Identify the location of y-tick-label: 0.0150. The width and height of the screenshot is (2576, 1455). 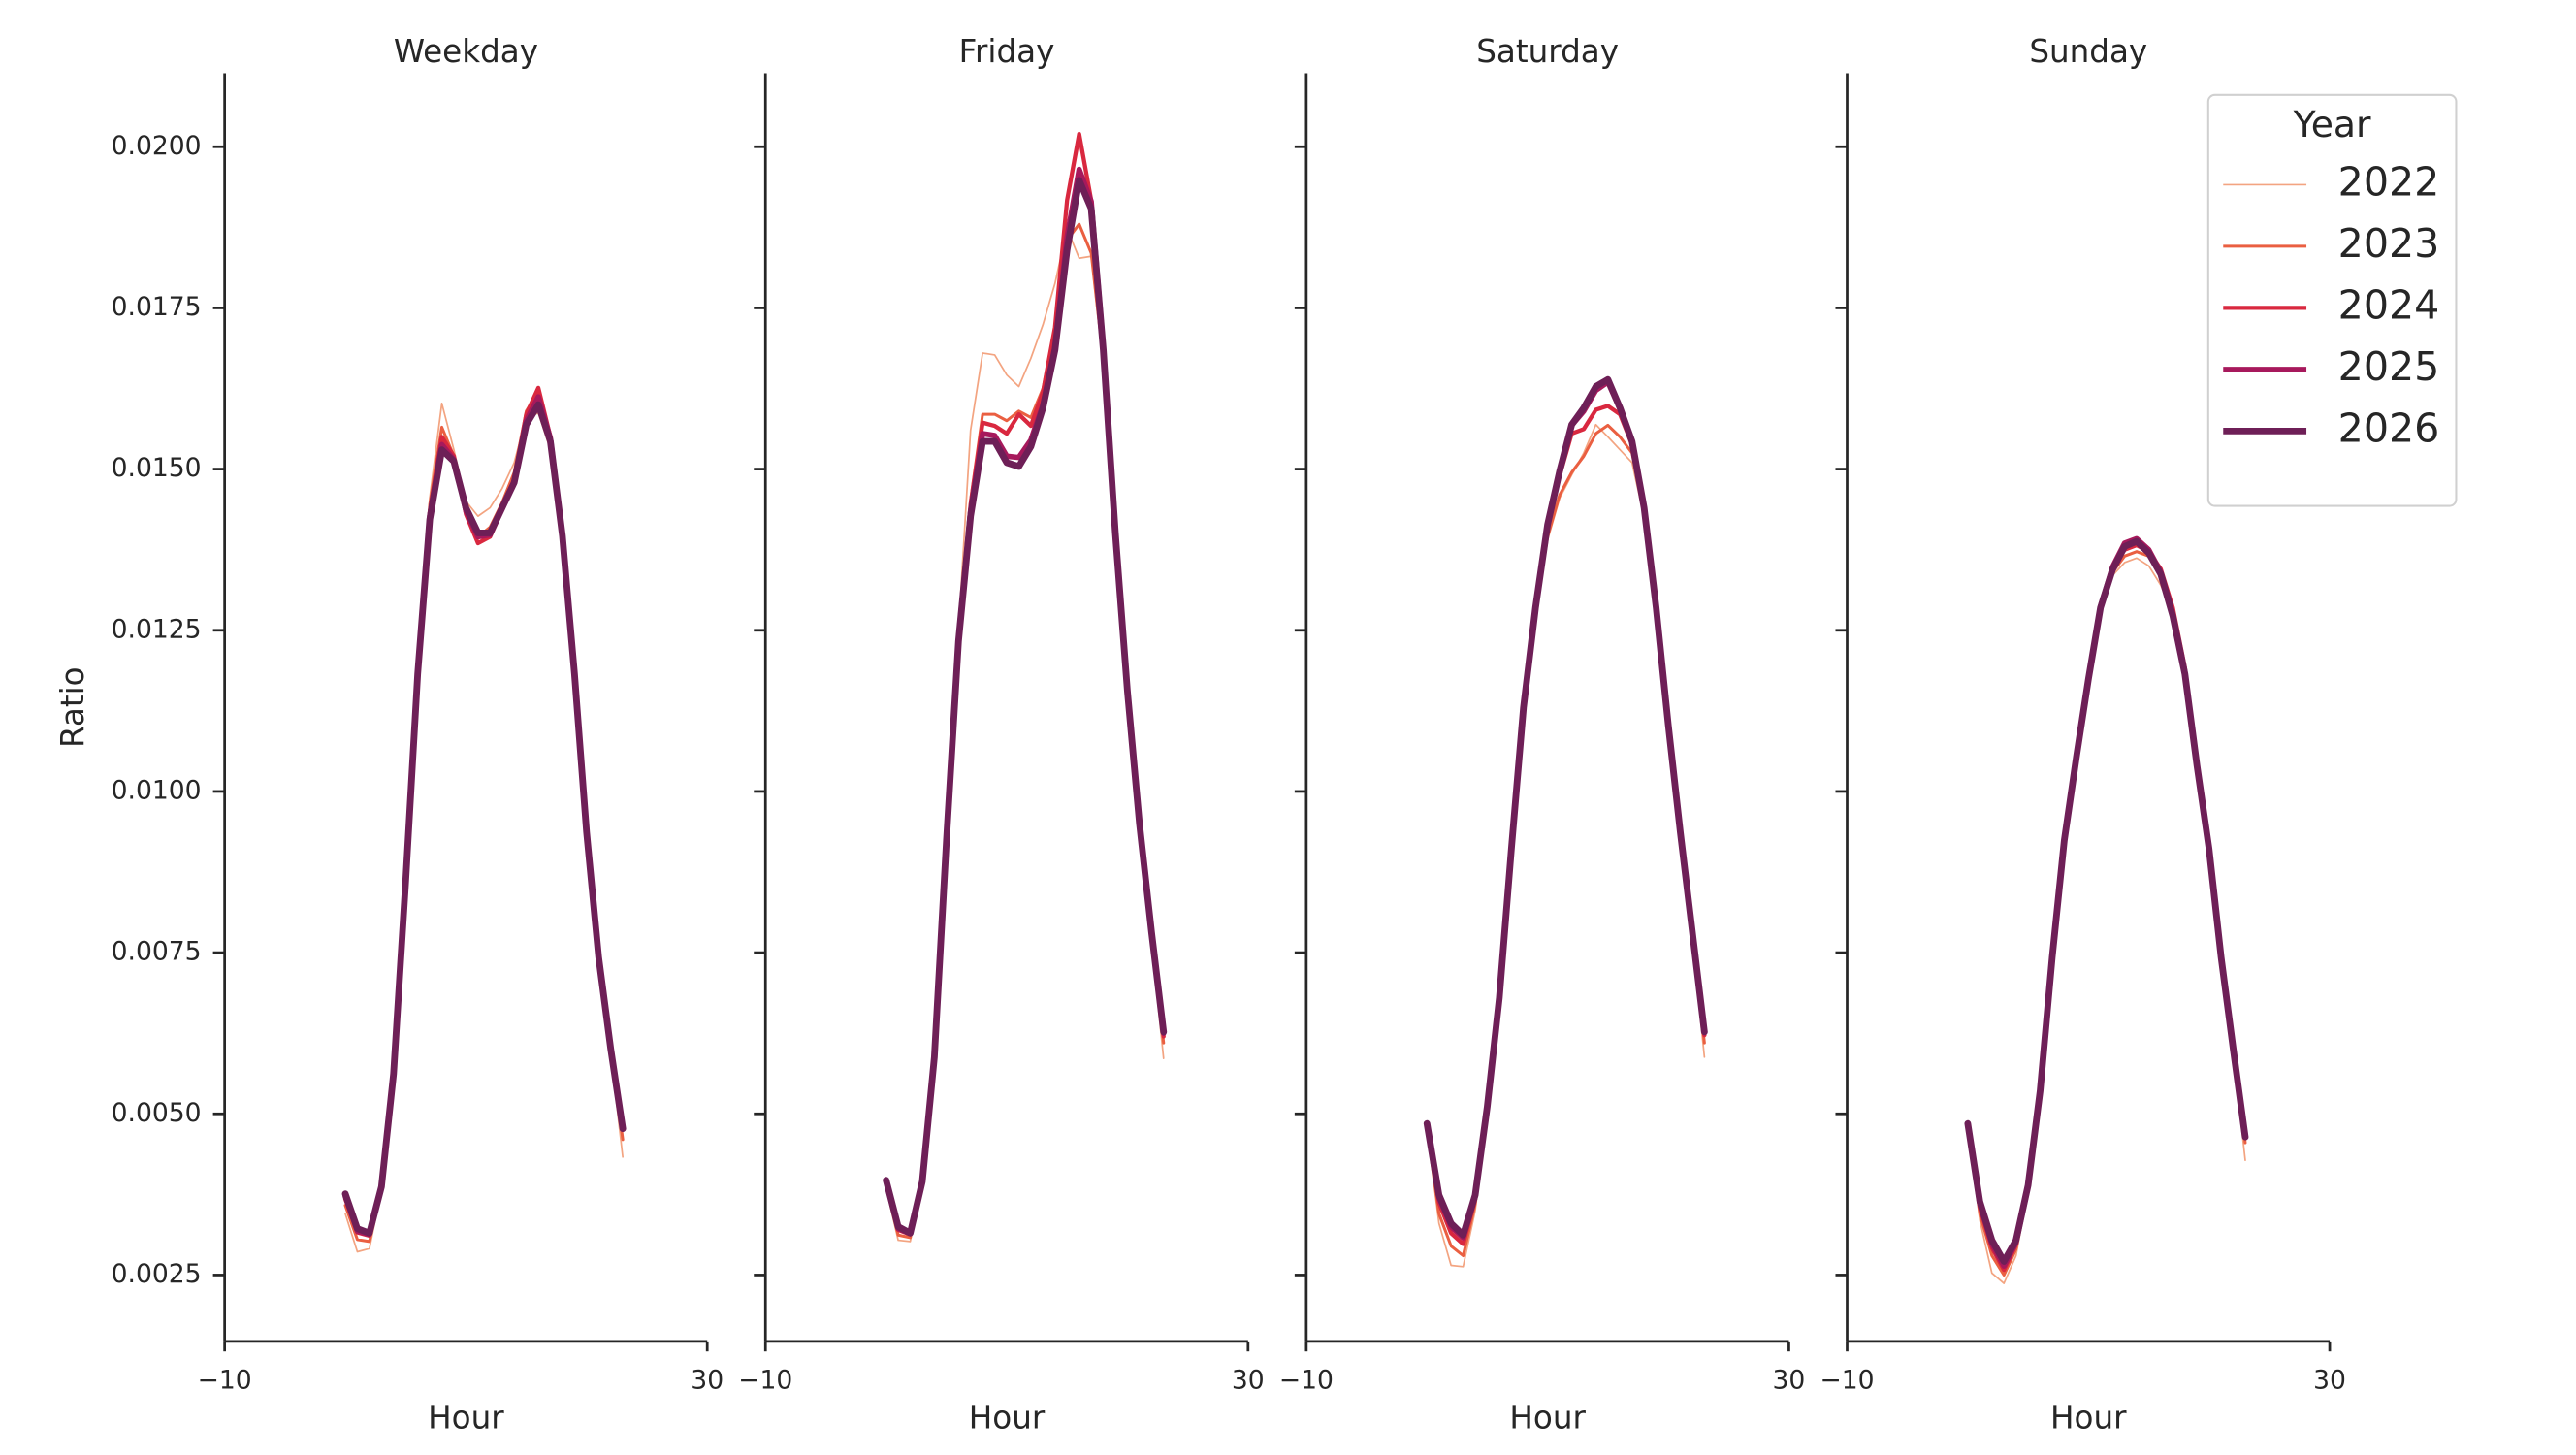
(157, 468).